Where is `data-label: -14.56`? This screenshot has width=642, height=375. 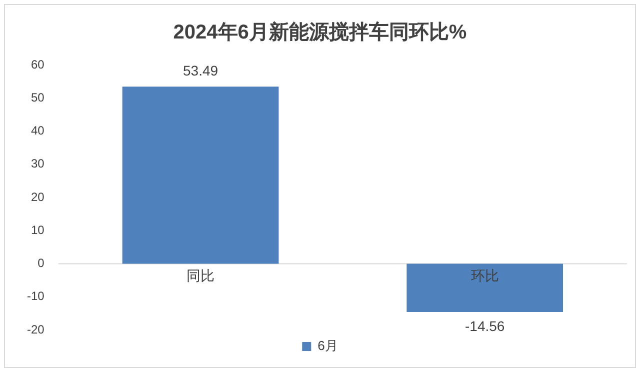
data-label: -14.56 is located at coordinates (484, 326).